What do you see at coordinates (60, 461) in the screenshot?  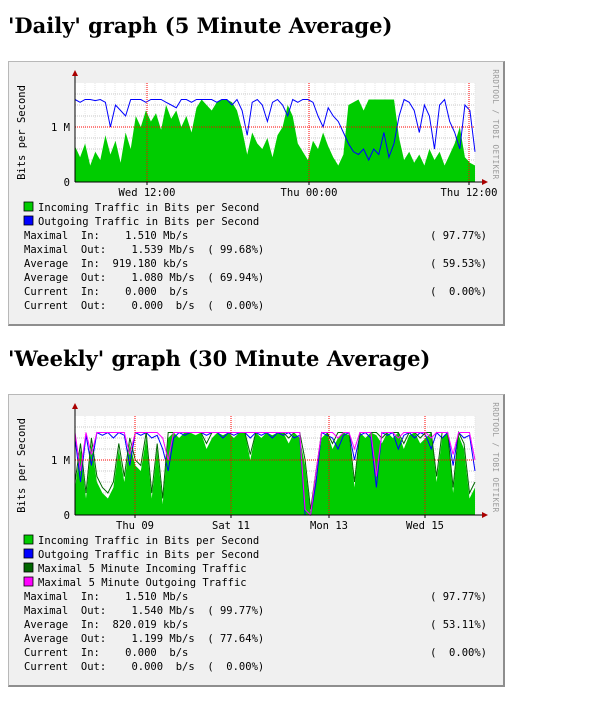 I see `weekly-y-tick-label: 1 M` at bounding box center [60, 461].